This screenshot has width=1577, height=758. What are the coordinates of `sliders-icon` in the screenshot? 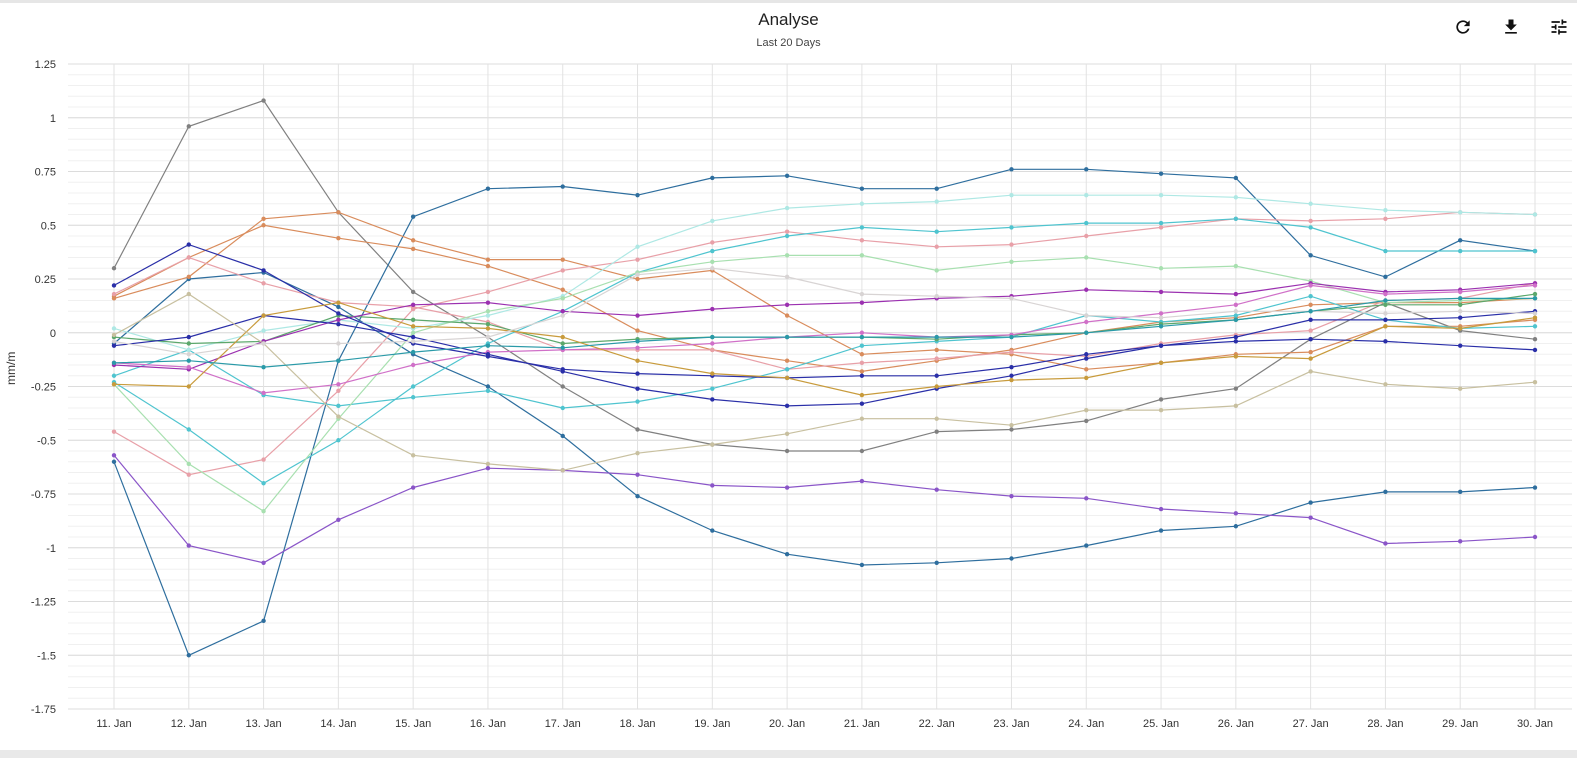 It's located at (1559, 27).